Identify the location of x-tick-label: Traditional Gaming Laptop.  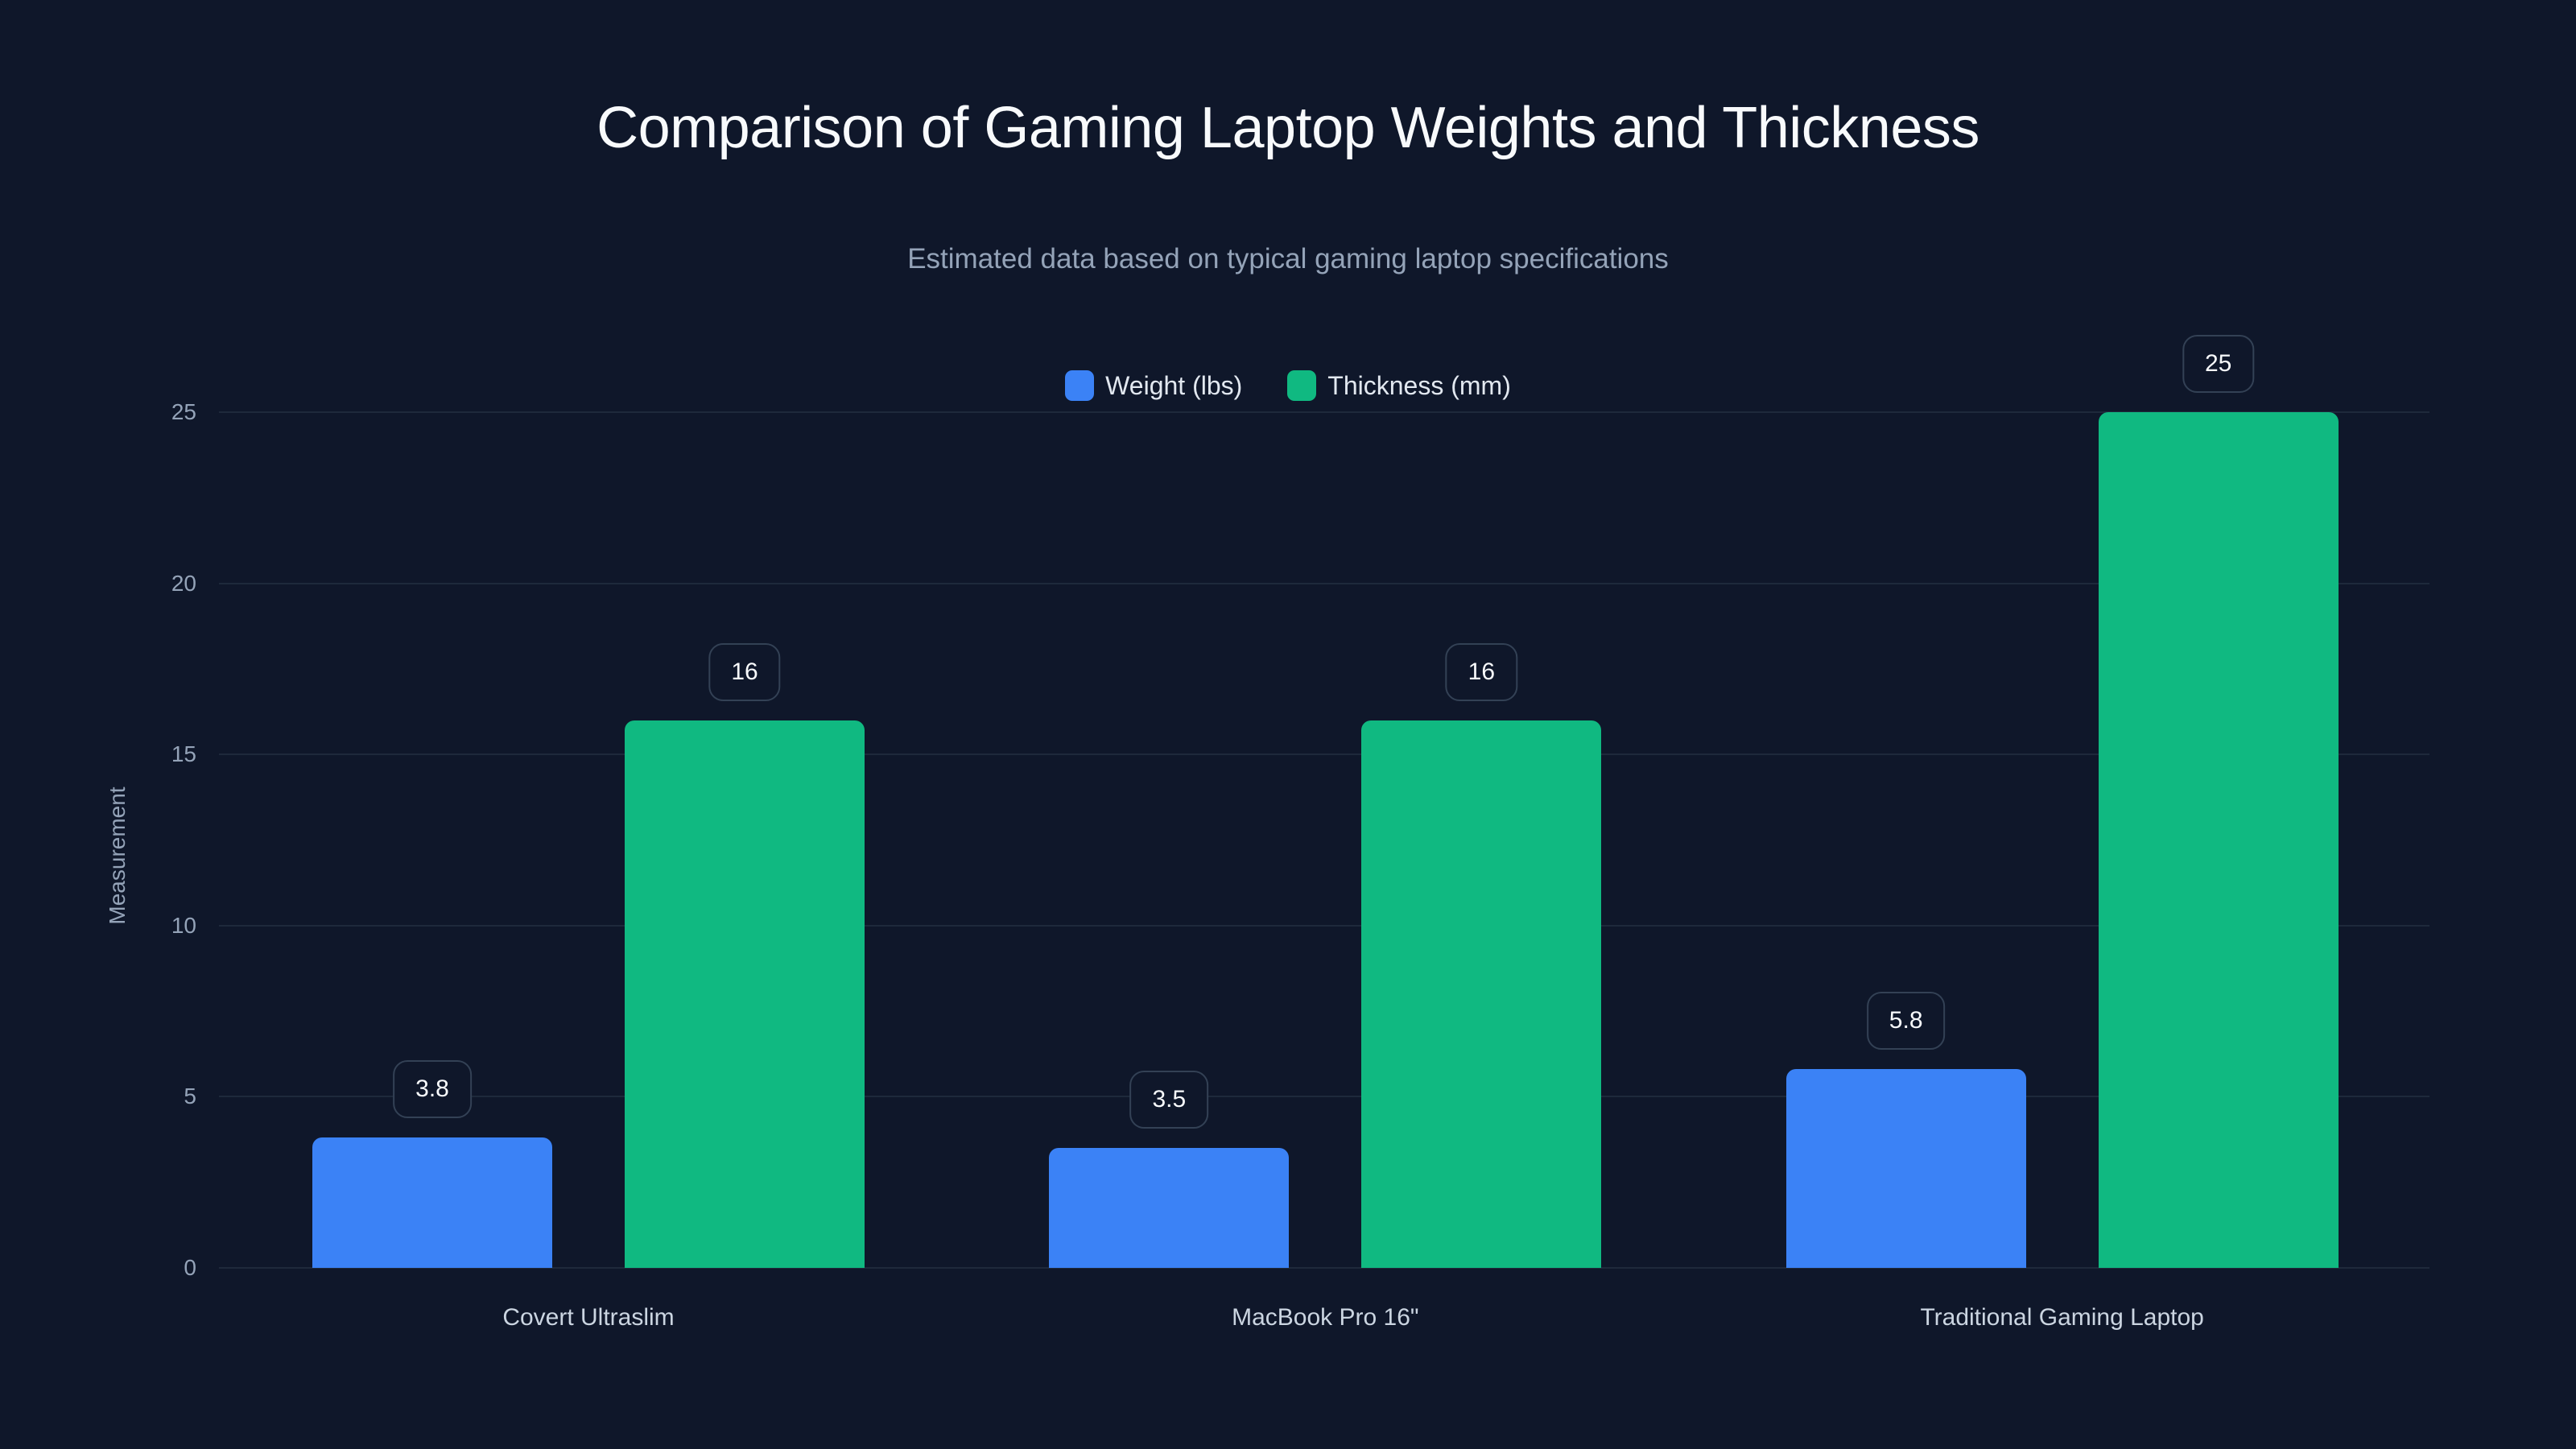
(2062, 1317).